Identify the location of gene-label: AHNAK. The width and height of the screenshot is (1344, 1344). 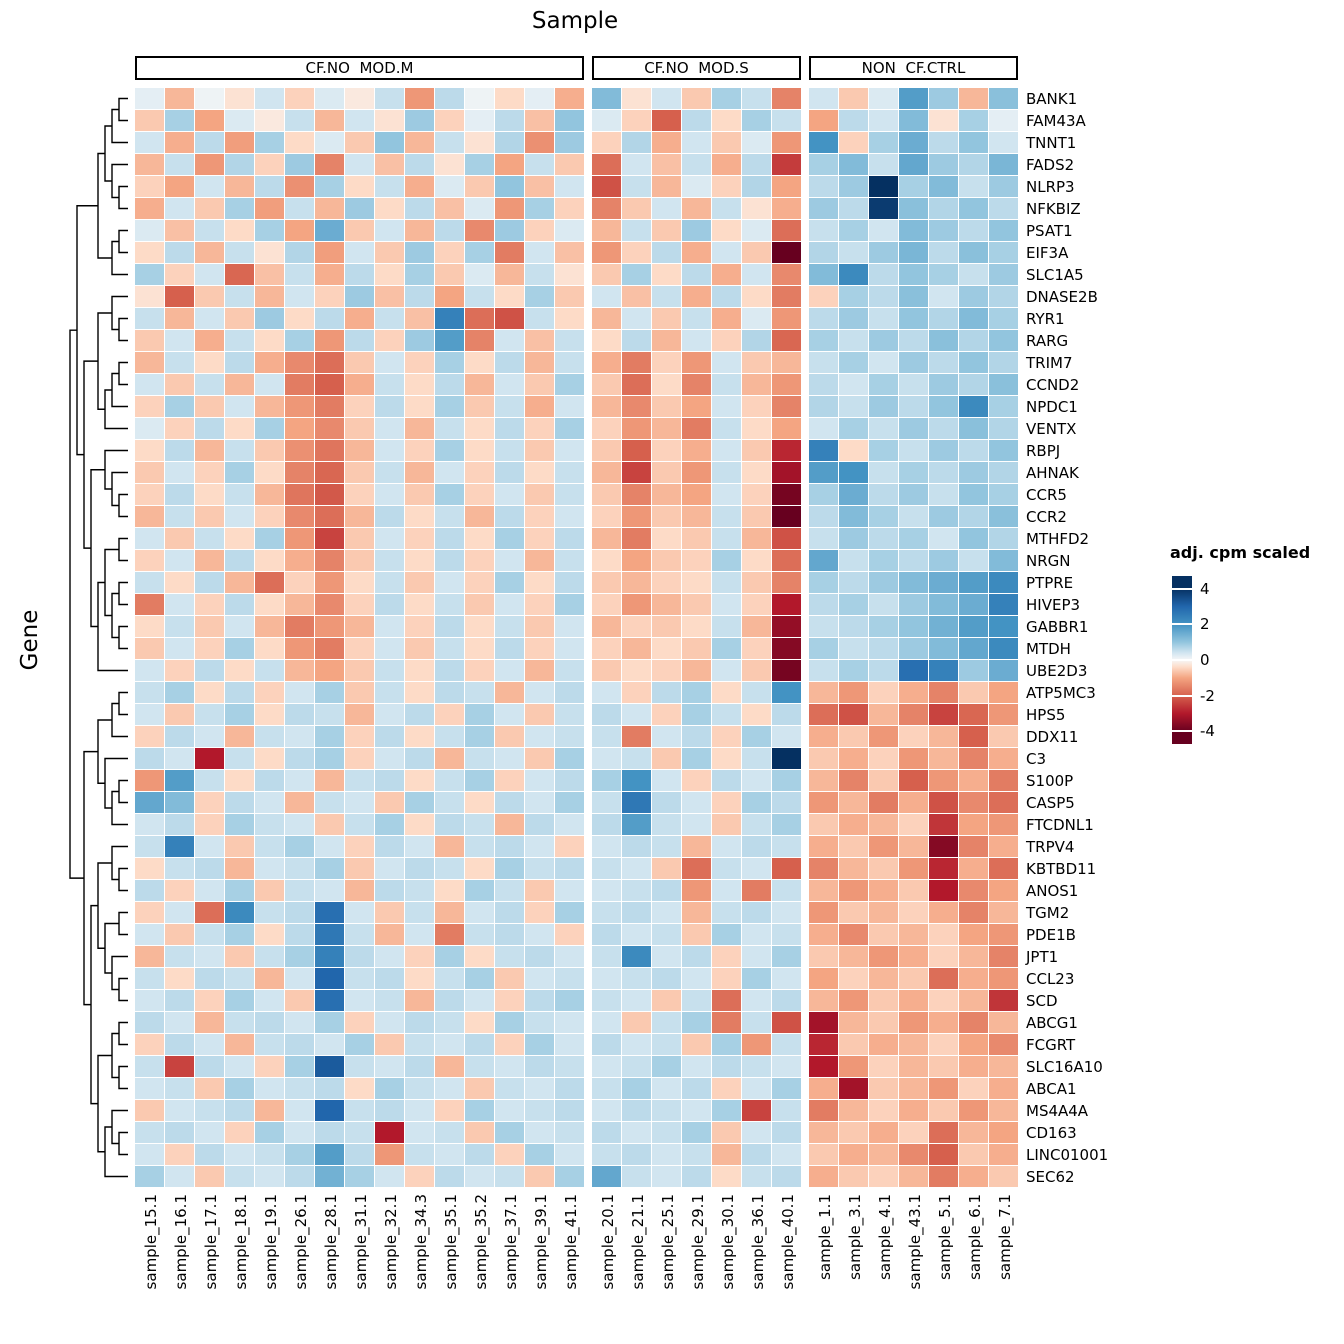
(1052, 473).